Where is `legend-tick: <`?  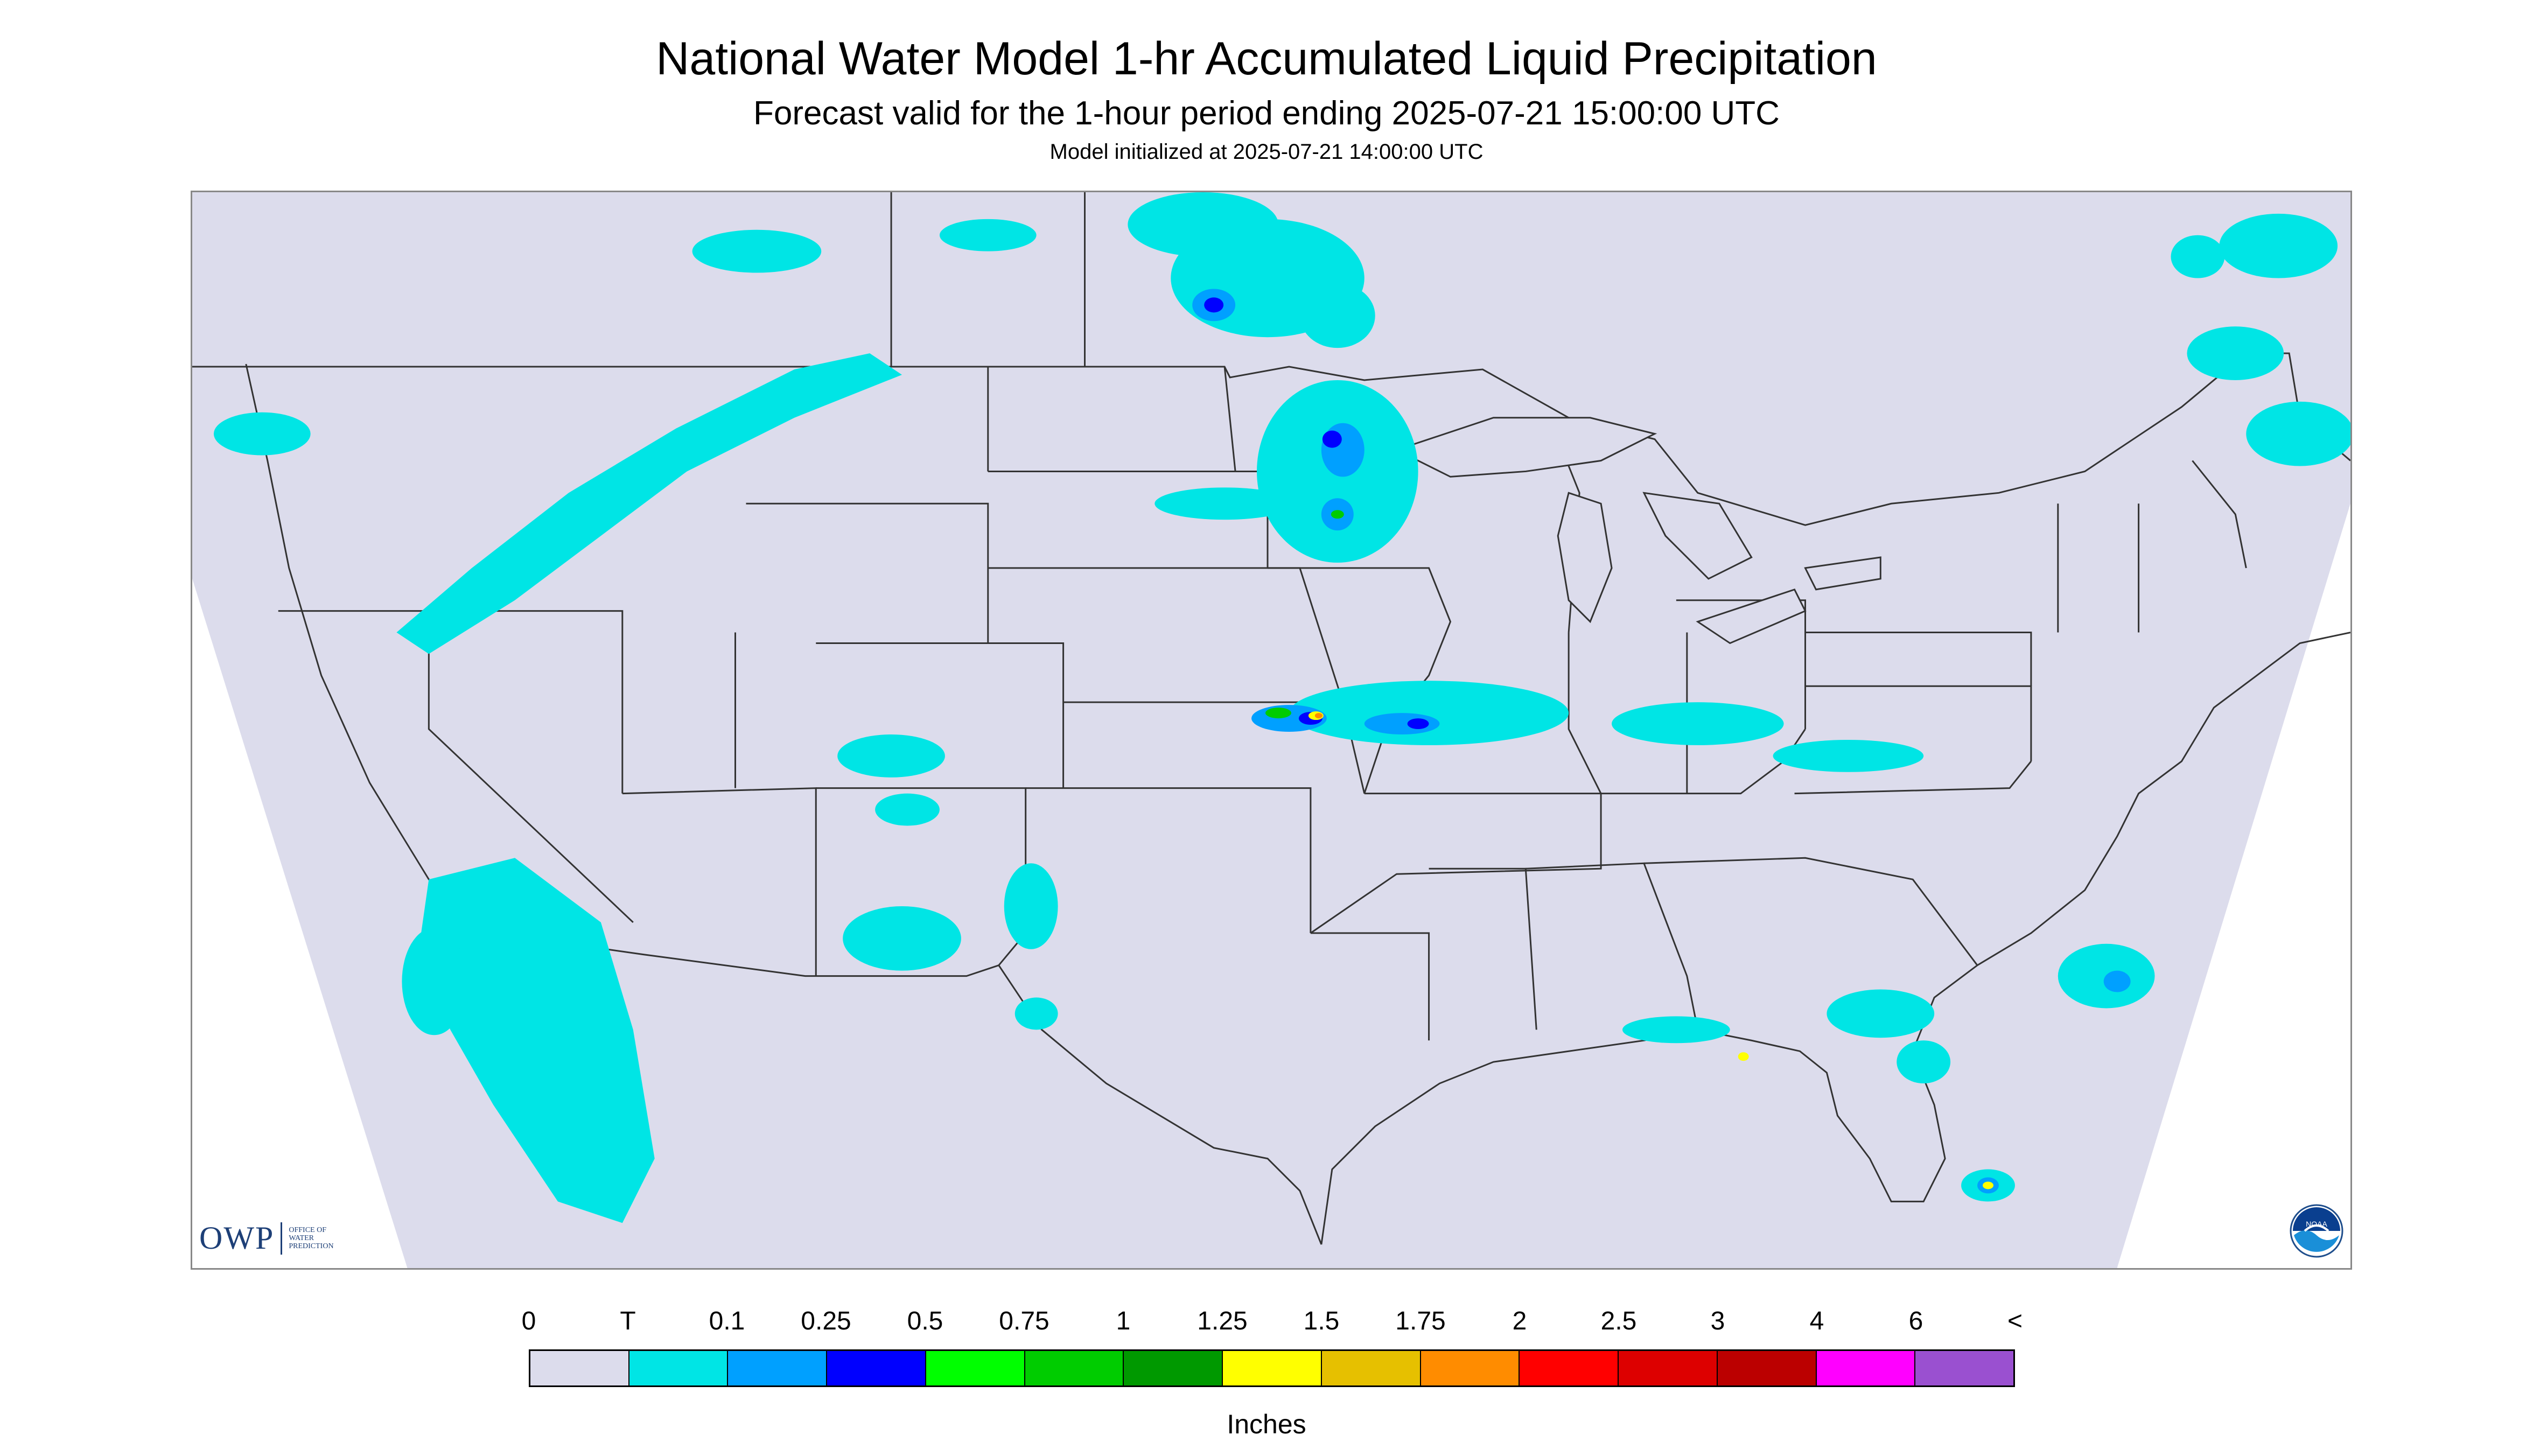 legend-tick: < is located at coordinates (2015, 1321).